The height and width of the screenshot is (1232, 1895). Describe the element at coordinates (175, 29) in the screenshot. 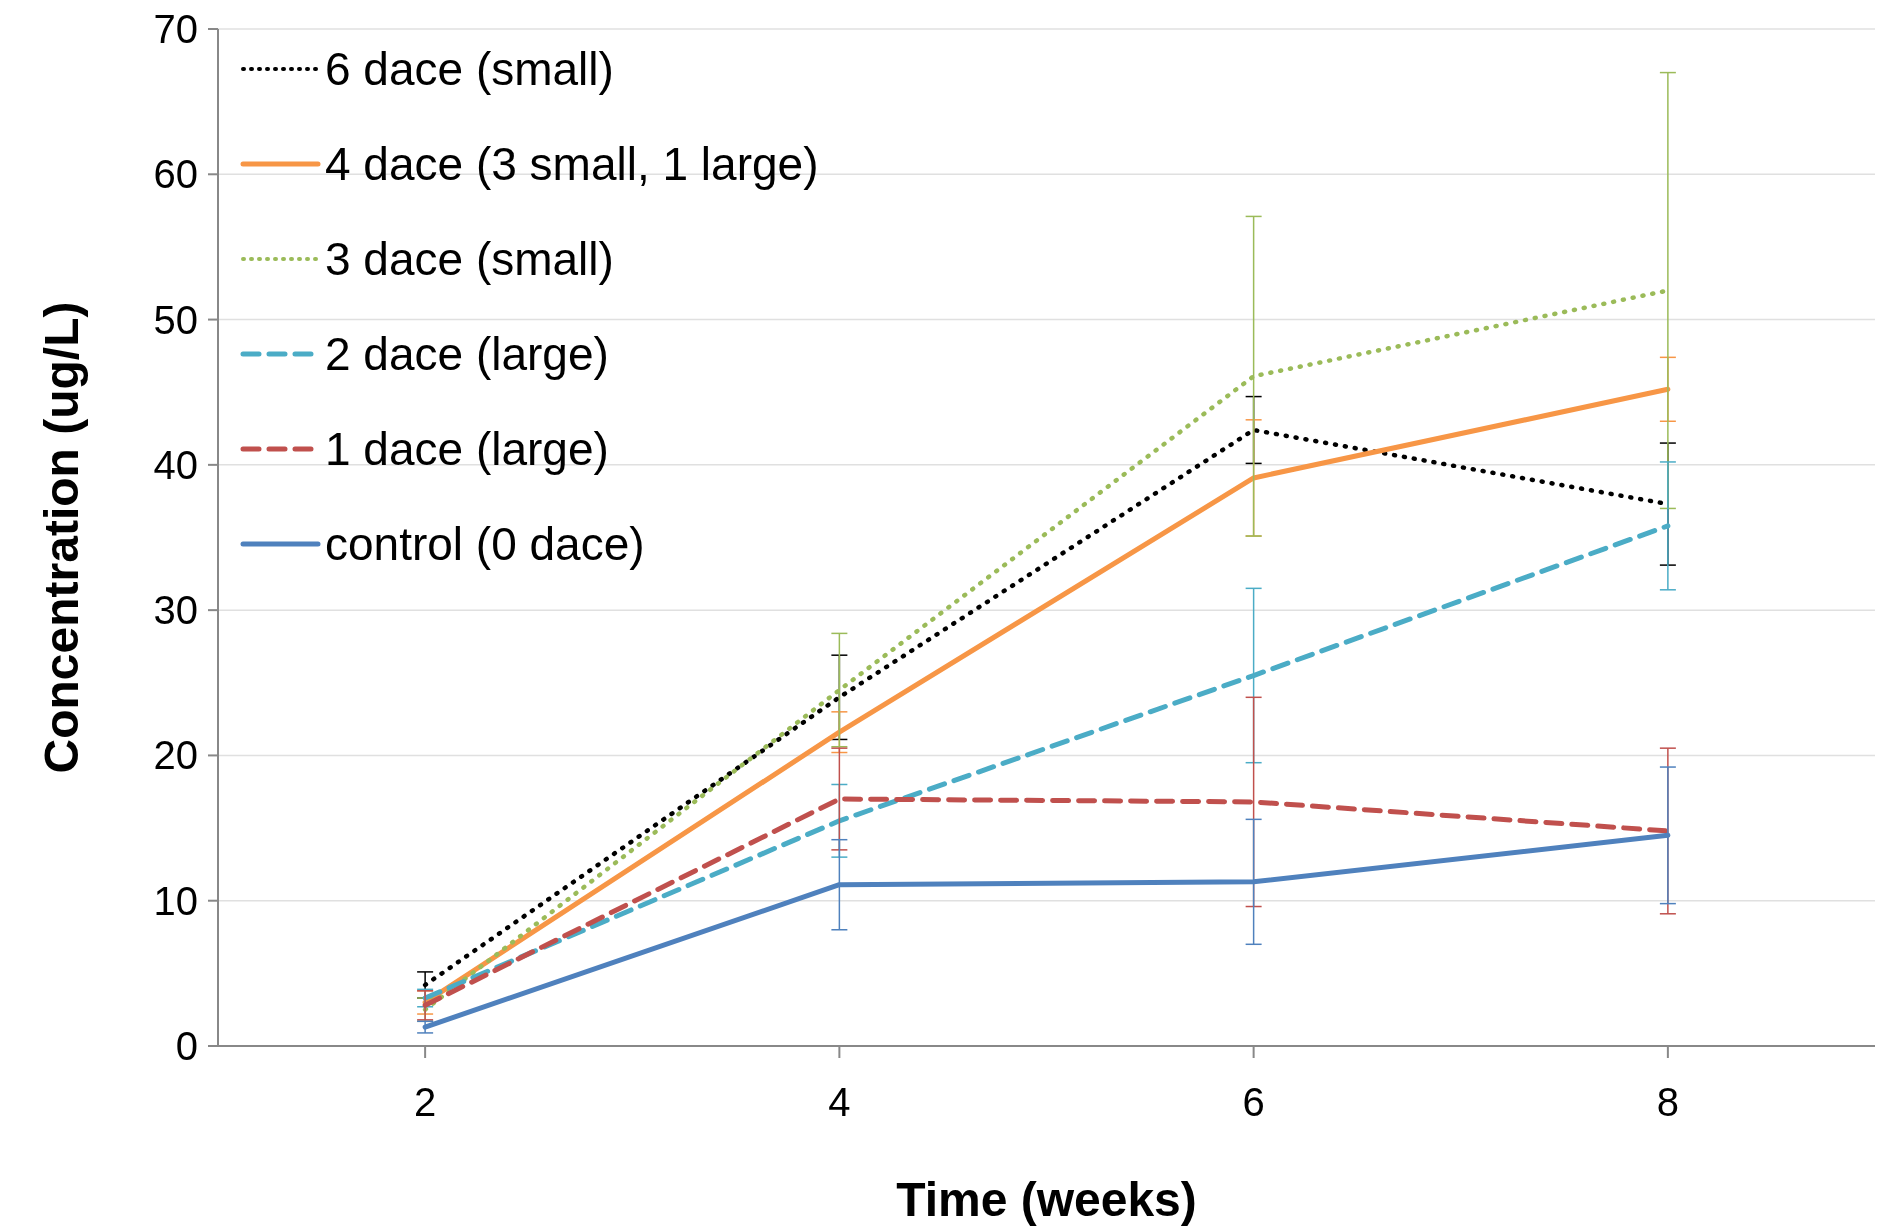

I see `y-tick-label: 70` at that location.